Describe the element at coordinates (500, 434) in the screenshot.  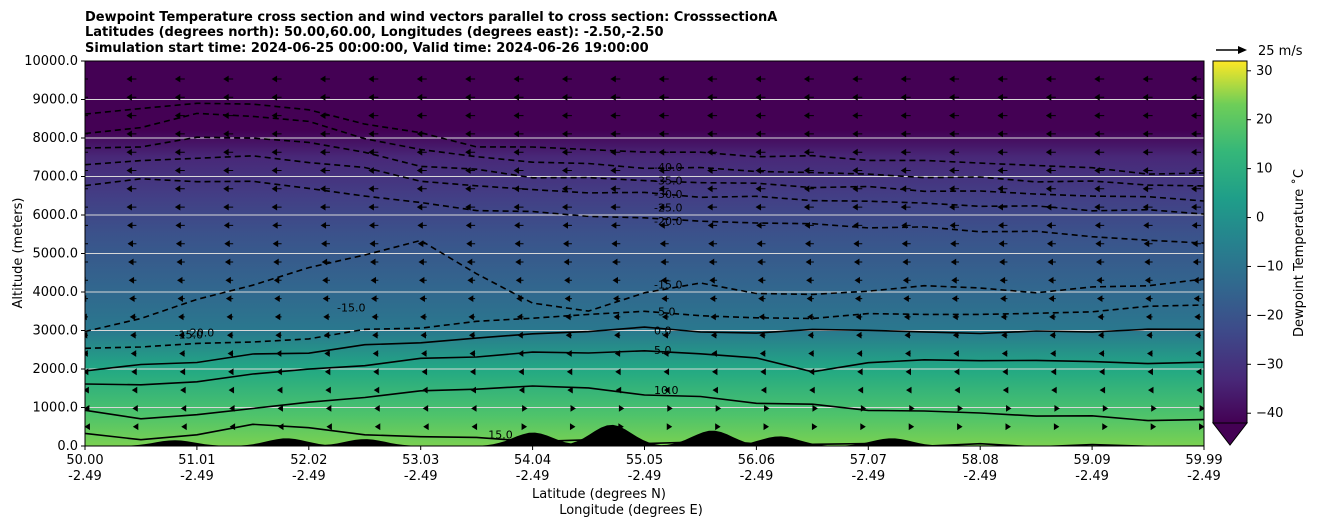
I see `contour-label: 15.0` at that location.